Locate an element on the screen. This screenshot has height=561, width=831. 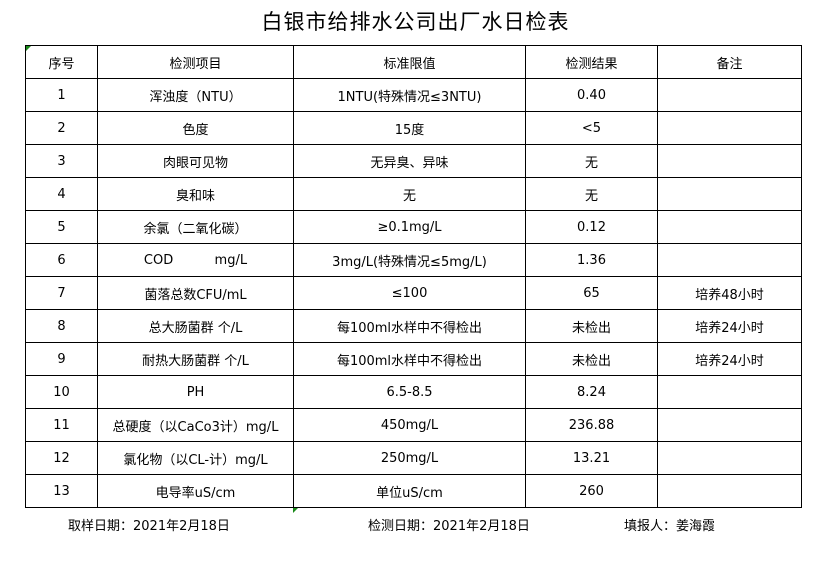
standard-limit-cell: 6.5-8.5 is located at coordinates (409, 392).